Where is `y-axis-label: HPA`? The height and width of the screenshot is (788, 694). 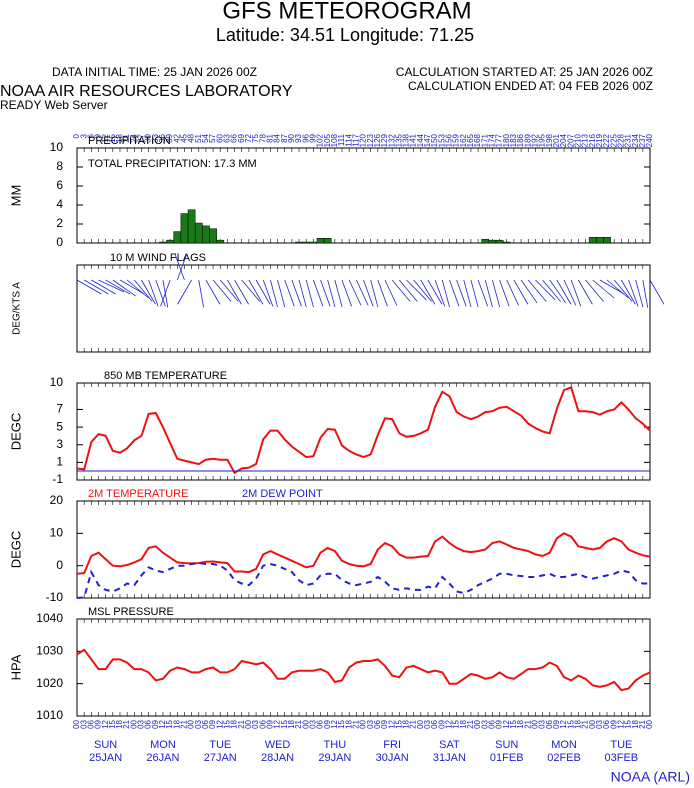
y-axis-label: HPA is located at coordinates (15, 667).